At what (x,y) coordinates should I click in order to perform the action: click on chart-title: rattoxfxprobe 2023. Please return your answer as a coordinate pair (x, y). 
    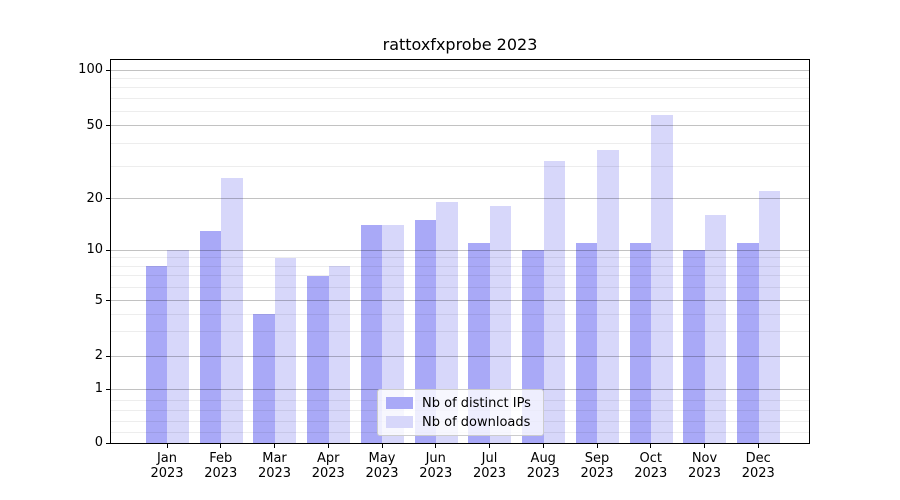
    Looking at the image, I should click on (460, 44).